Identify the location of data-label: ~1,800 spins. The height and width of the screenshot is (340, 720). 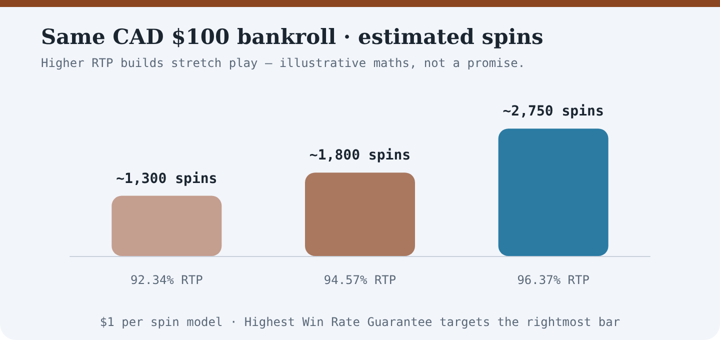
(360, 156).